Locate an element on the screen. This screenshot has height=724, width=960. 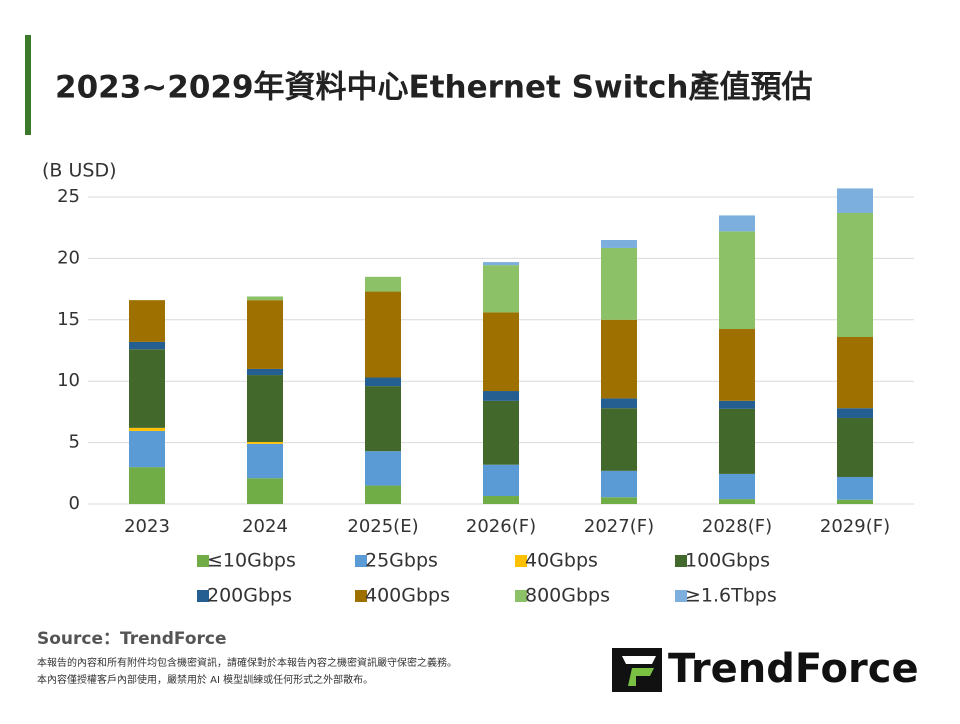
logo-text: TrendForce is located at coordinates (793, 669).